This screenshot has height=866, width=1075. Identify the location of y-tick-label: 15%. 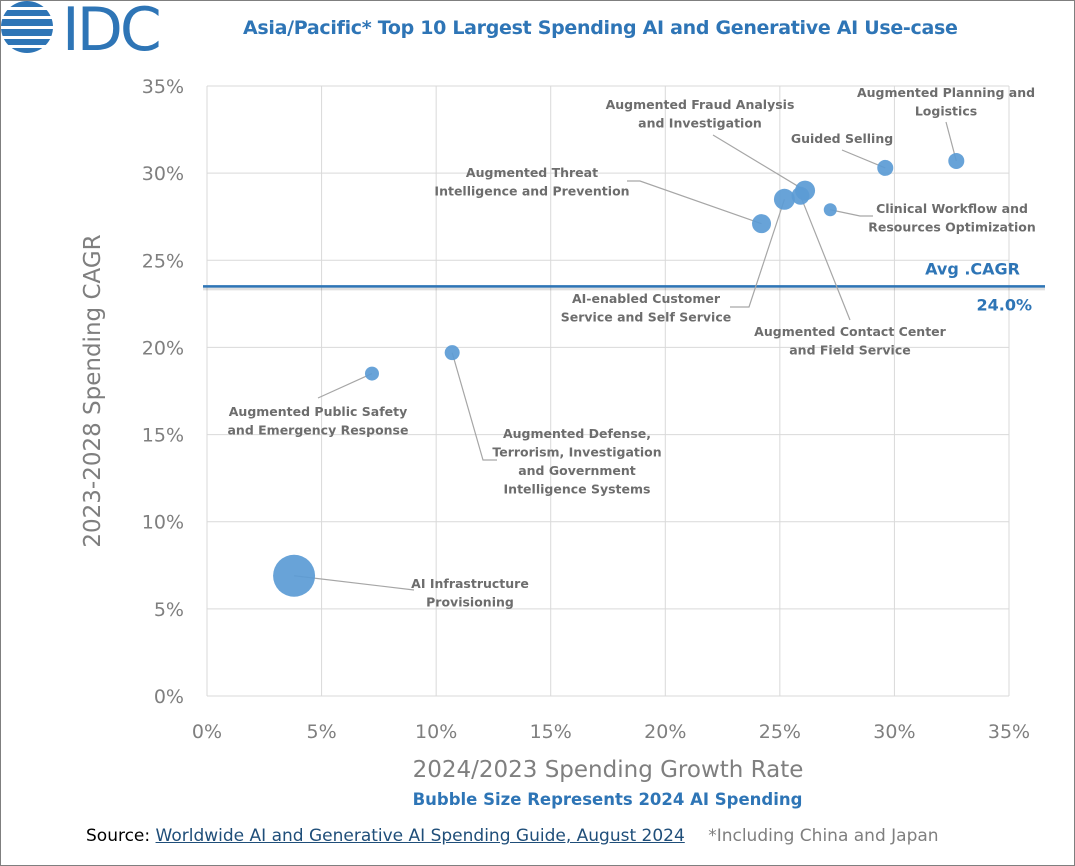
(163, 436).